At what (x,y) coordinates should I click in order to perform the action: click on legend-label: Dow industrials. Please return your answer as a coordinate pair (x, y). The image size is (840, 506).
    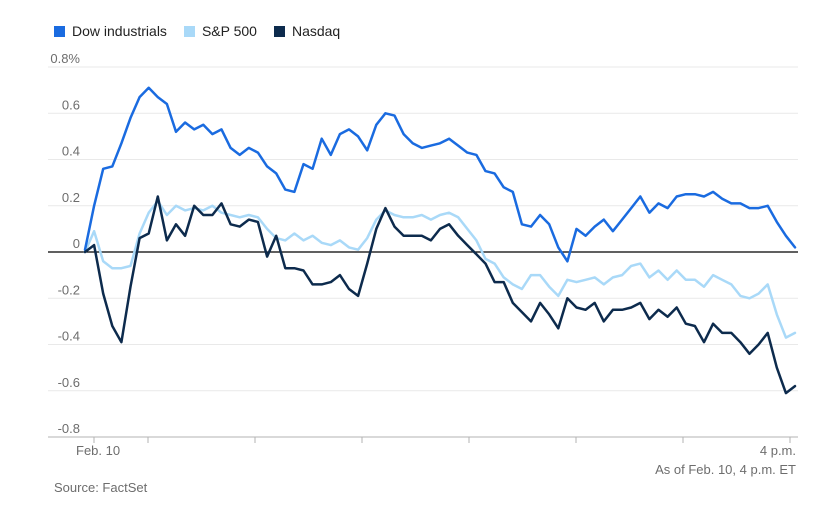
    Looking at the image, I should click on (119, 31).